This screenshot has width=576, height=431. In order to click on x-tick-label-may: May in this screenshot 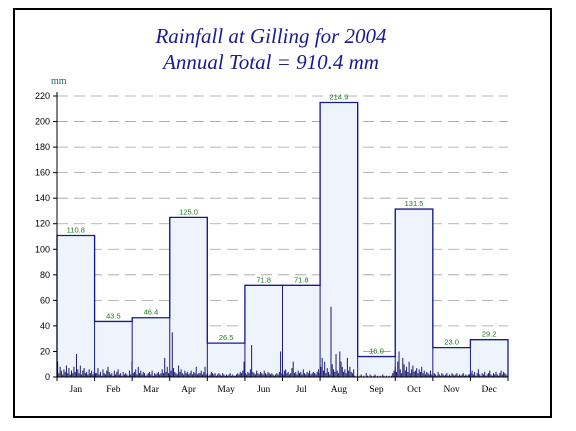, I will do `click(226, 390)`.